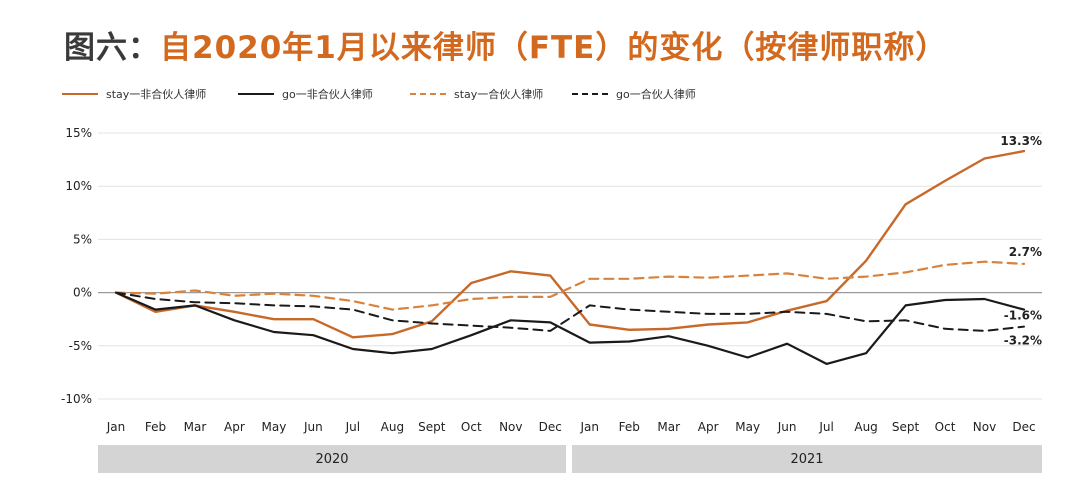 This screenshot has height=489, width=1080. I want to click on legend-label: go一合伙人律师, so click(656, 94).